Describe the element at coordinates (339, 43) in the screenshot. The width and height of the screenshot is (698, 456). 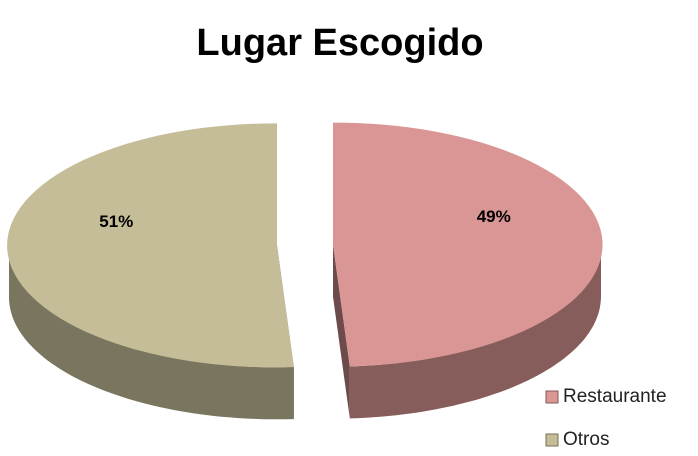
I see `chart-title: Lugar Escogido` at that location.